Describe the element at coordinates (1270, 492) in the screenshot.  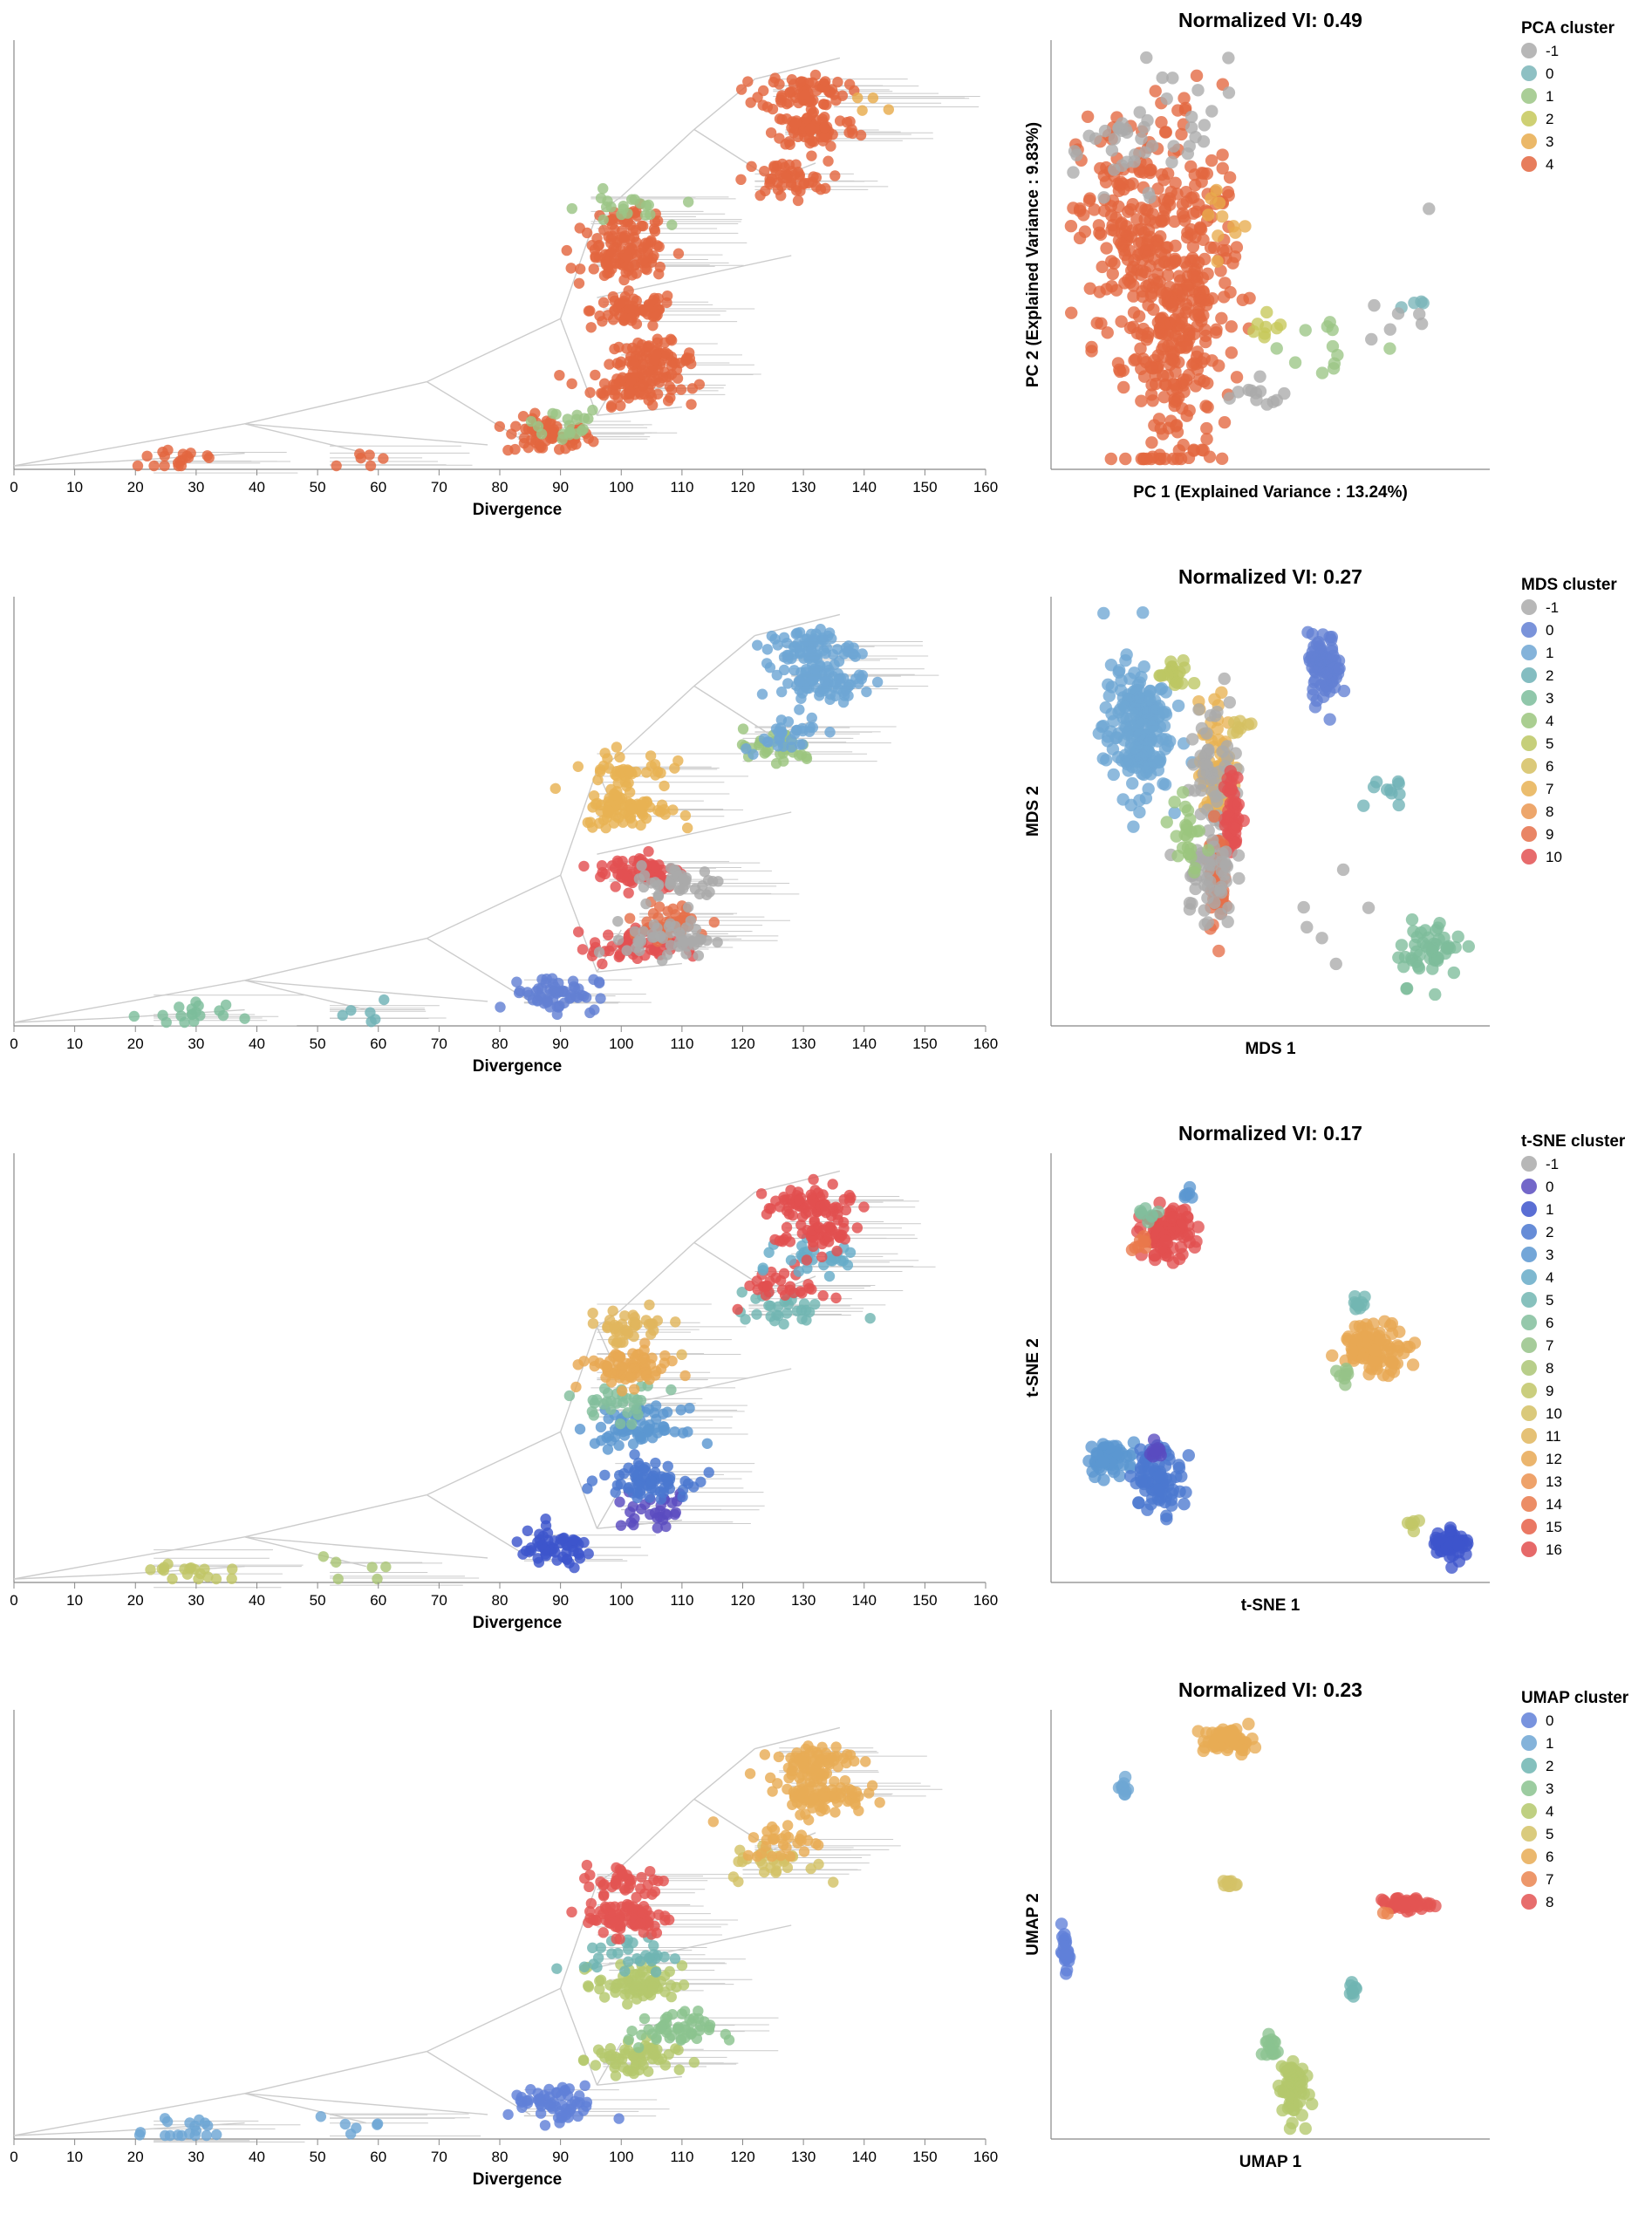
I see `embedding-x-axis-title: PC 1 (Explained Variance : 13.24%)` at that location.